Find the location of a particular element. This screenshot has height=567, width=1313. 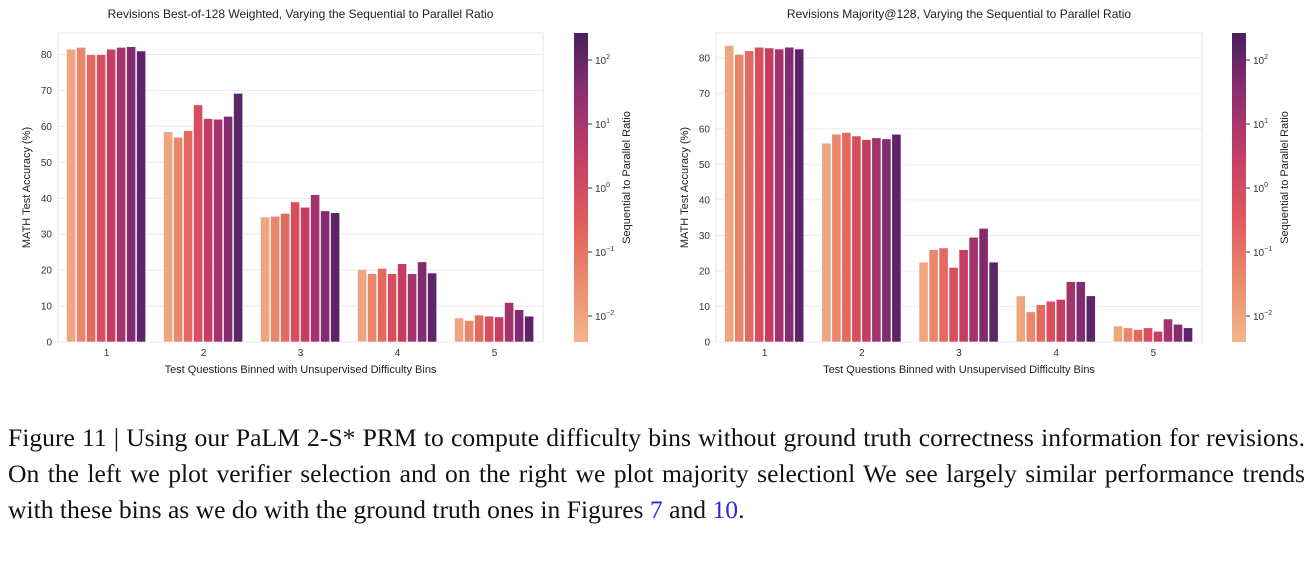

y-axis-label: MATH Test Accuracy (%) is located at coordinates (27, 187).